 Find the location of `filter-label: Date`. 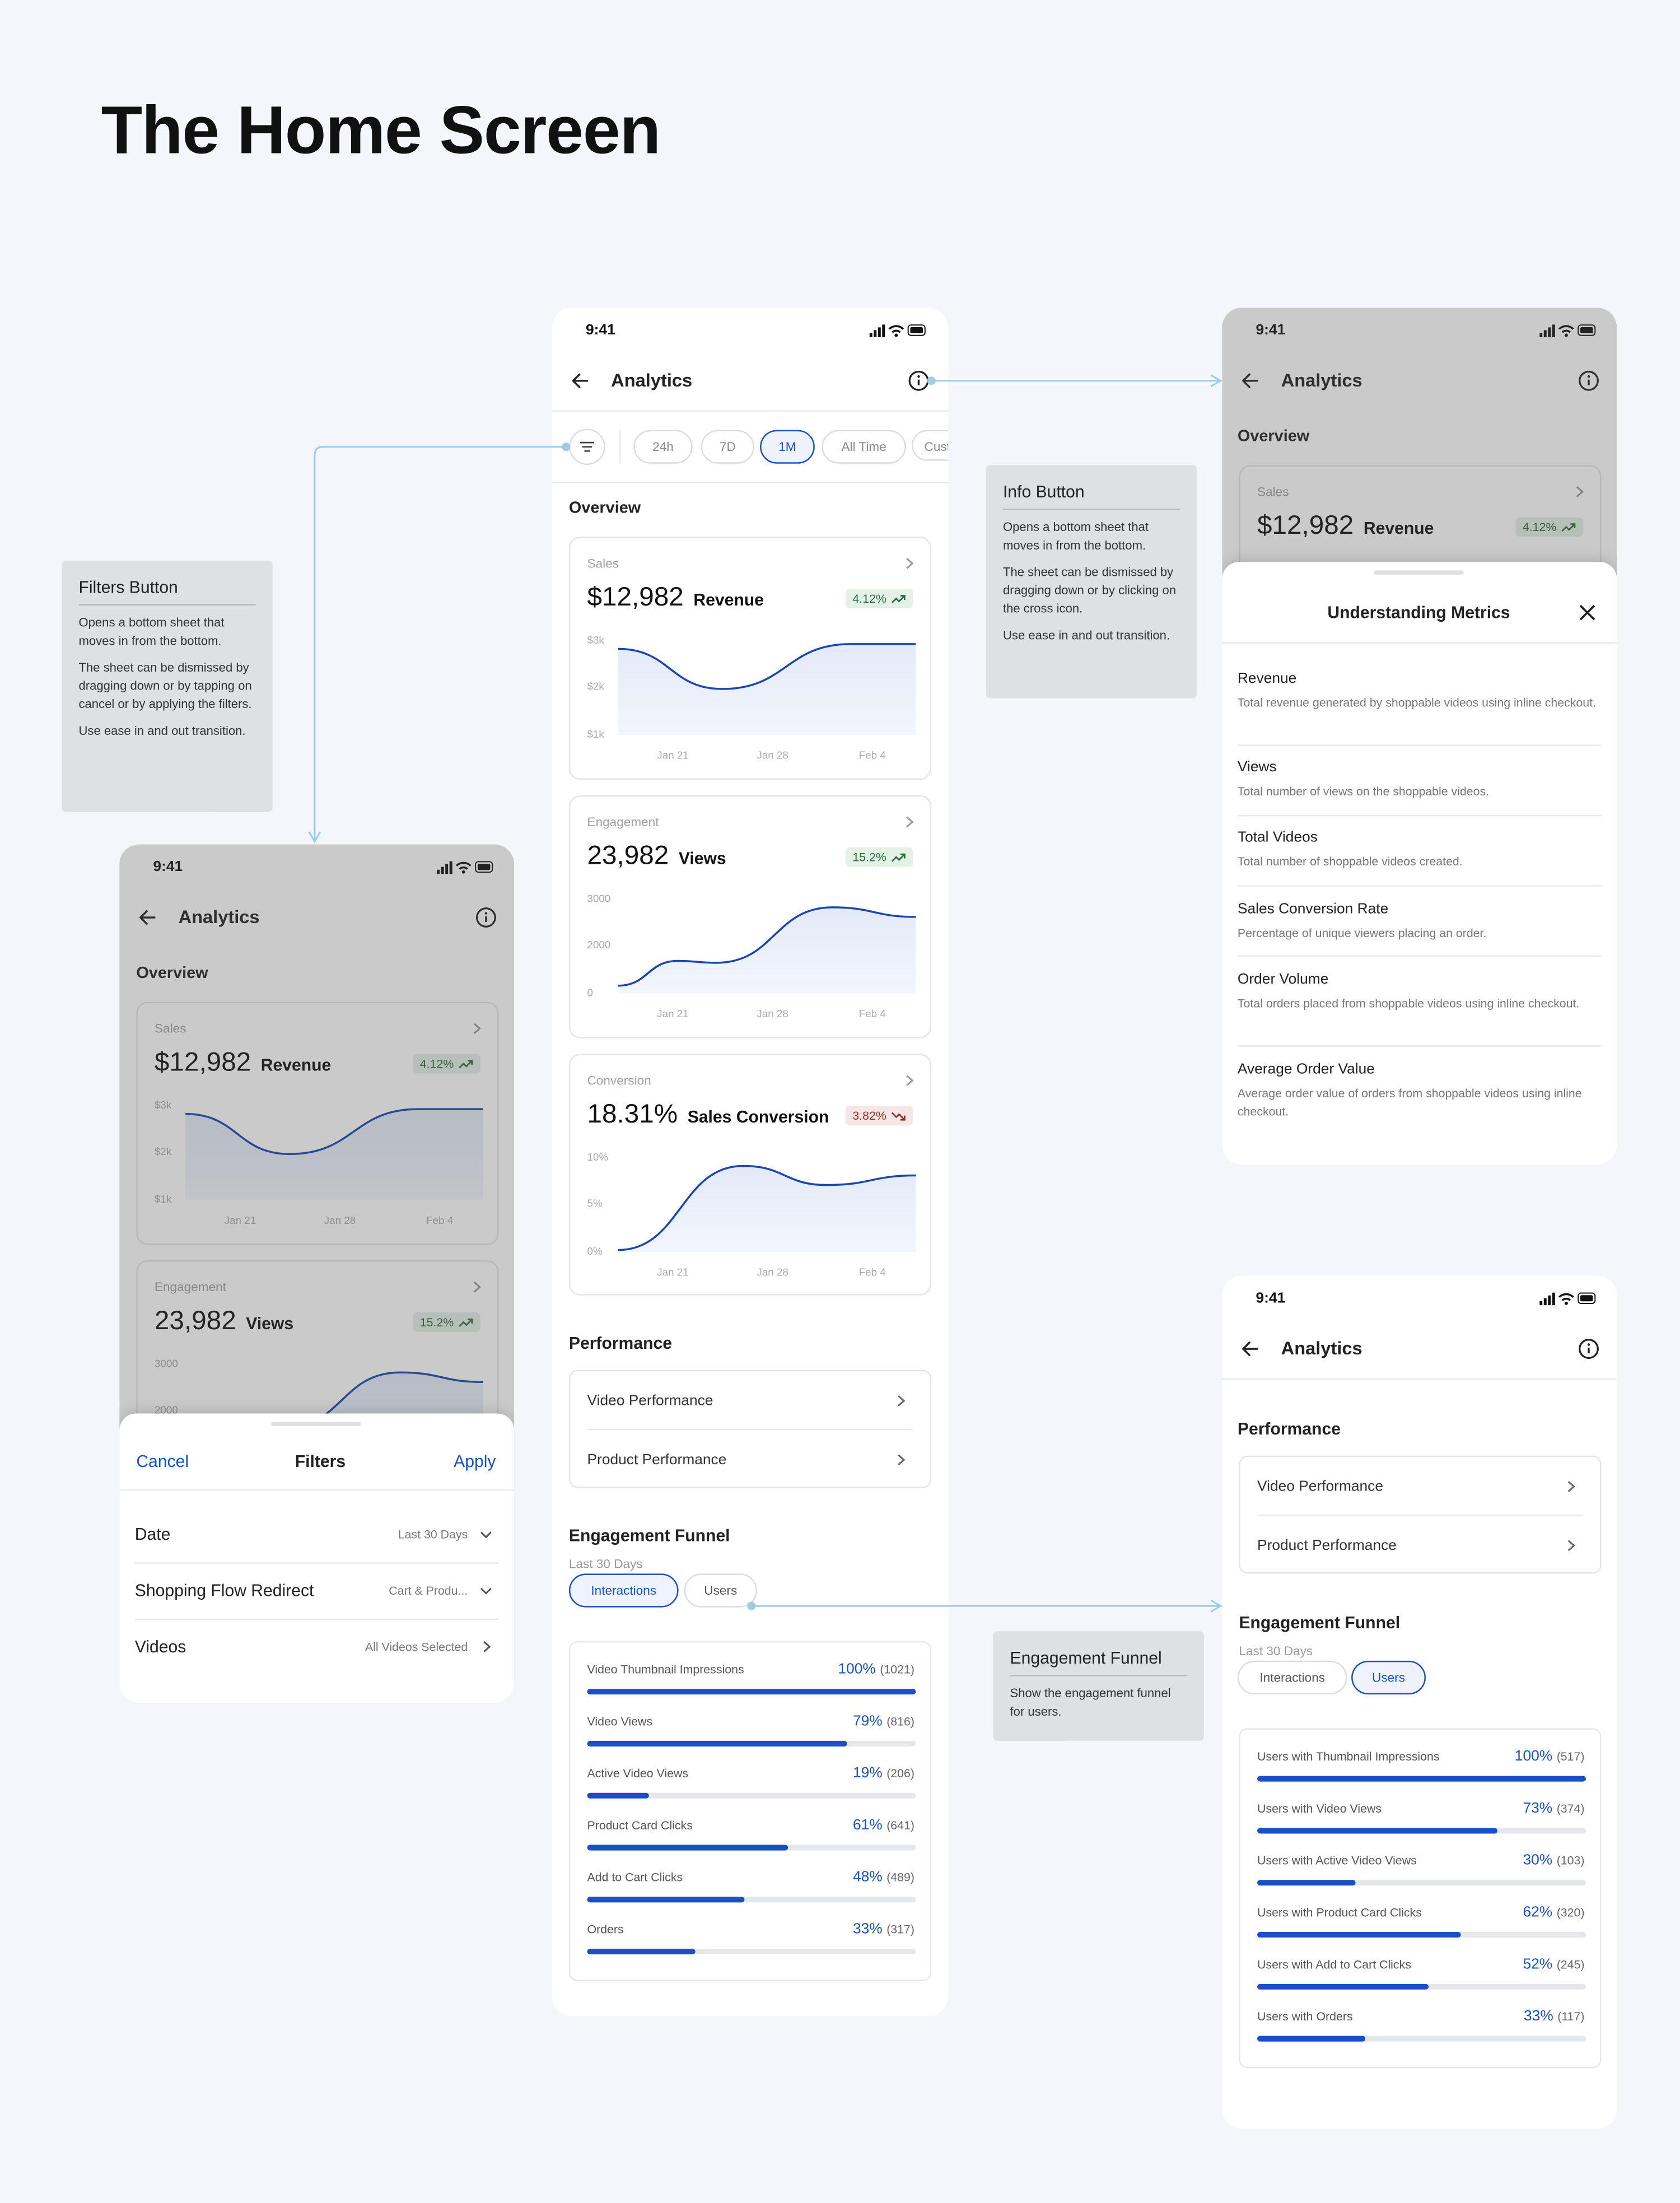

filter-label: Date is located at coordinates (153, 1534).